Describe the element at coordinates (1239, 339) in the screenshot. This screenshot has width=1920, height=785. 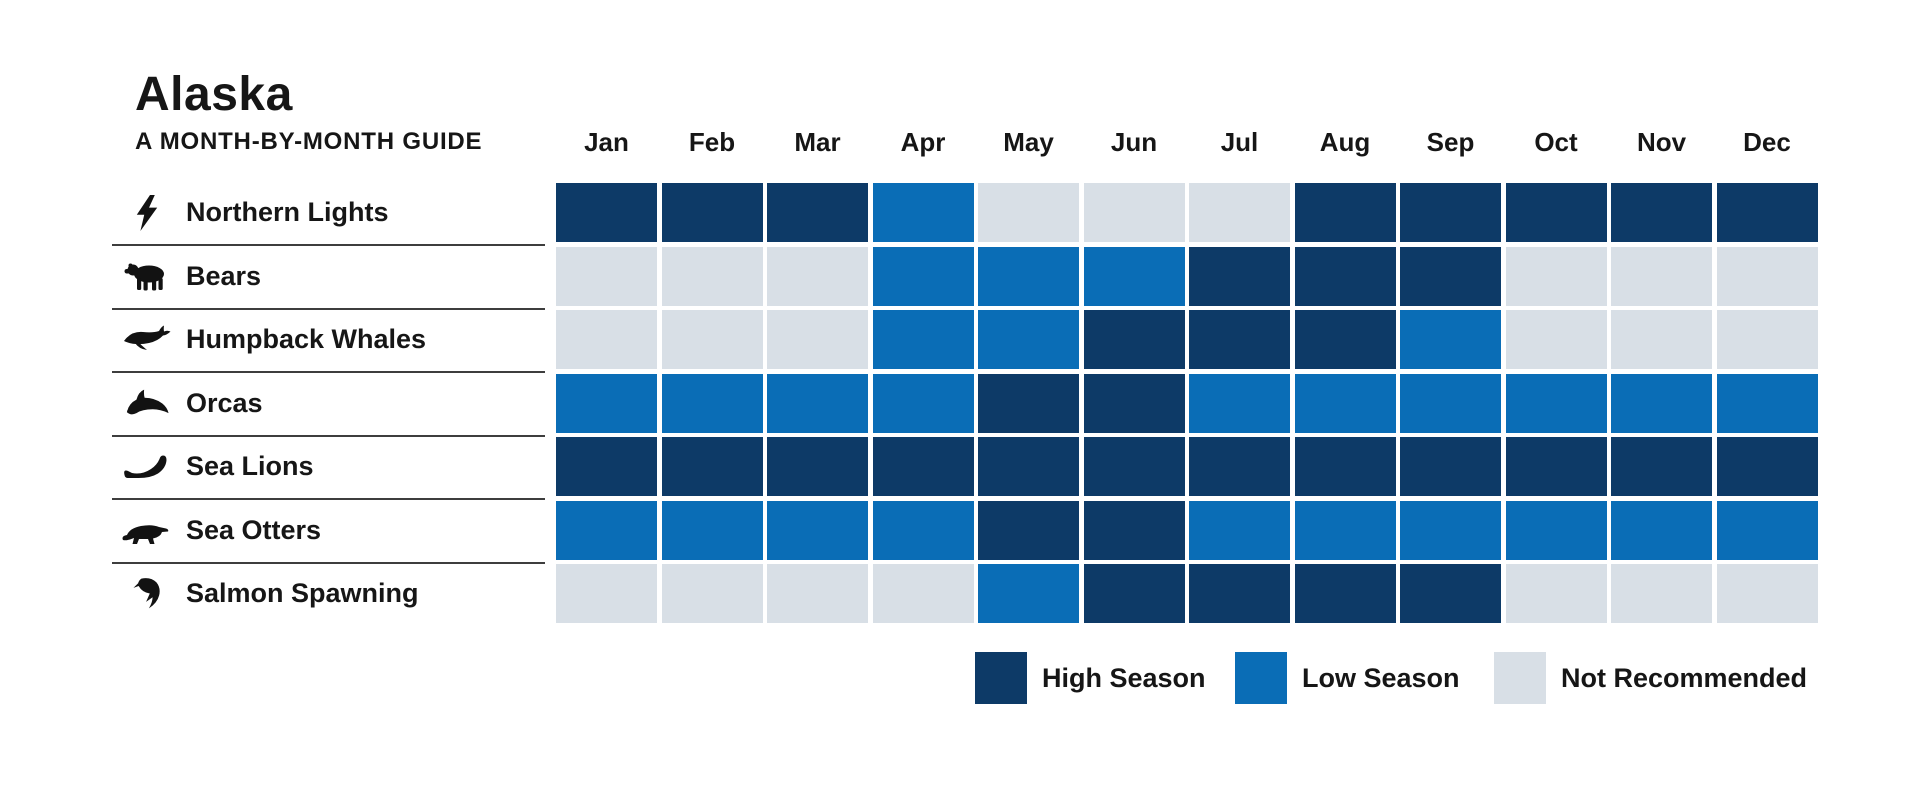
I see `cell-humpback-whales-jul` at that location.